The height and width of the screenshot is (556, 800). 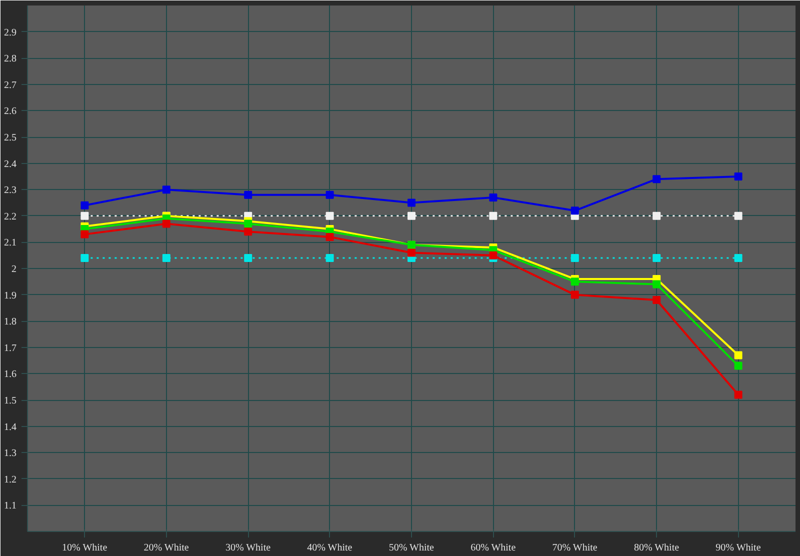 I want to click on x-tick-label: 40% White, so click(x=330, y=548).